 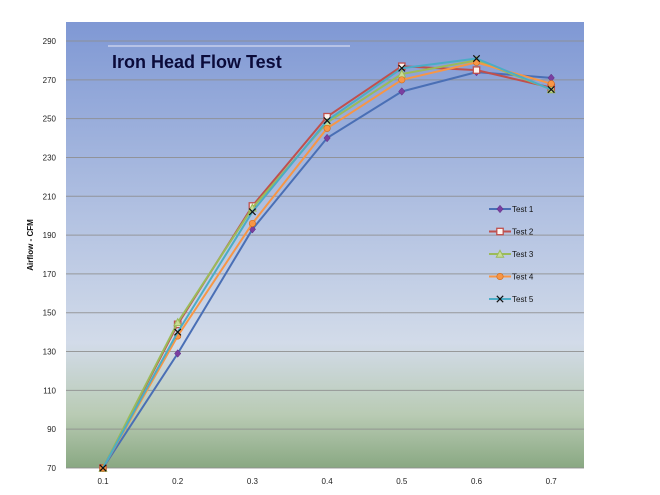 What do you see at coordinates (178, 481) in the screenshot?
I see `x-tick-label: 0.2` at bounding box center [178, 481].